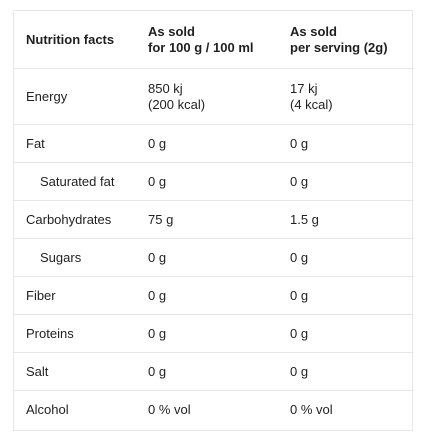  I want to click on row-label: Fat, so click(79, 143).